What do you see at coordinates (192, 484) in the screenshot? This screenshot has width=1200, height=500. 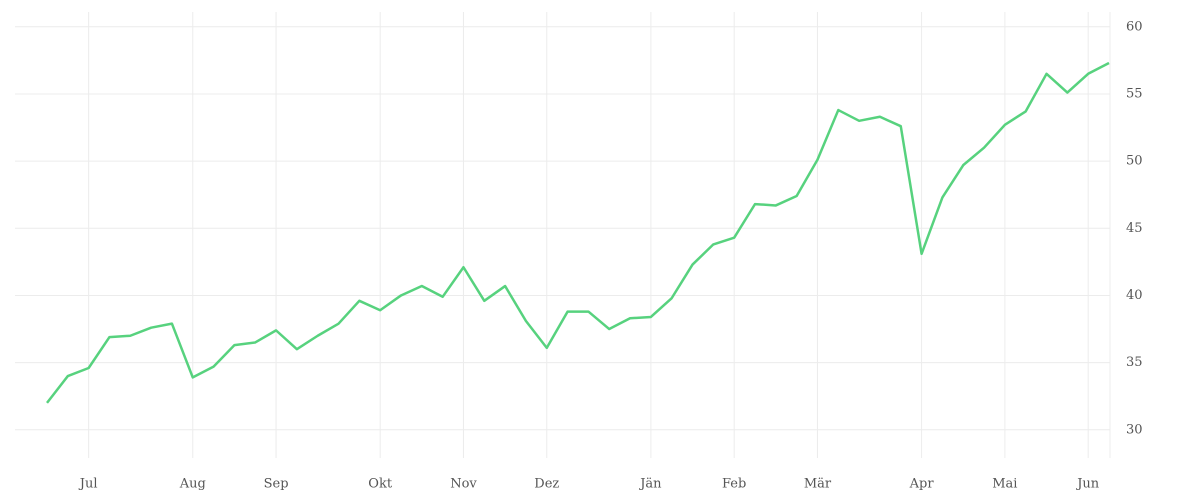 I see `x-tick-label: Aug` at bounding box center [192, 484].